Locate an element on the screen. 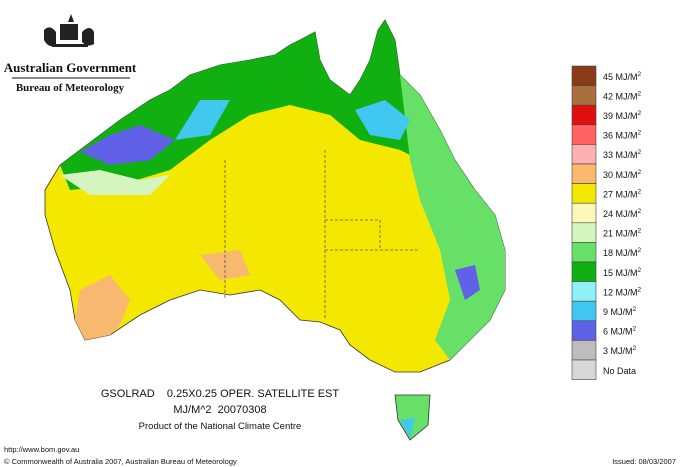 This screenshot has height=467, width=680. header-subtitle: Bureau of Meteorology is located at coordinates (70, 88).